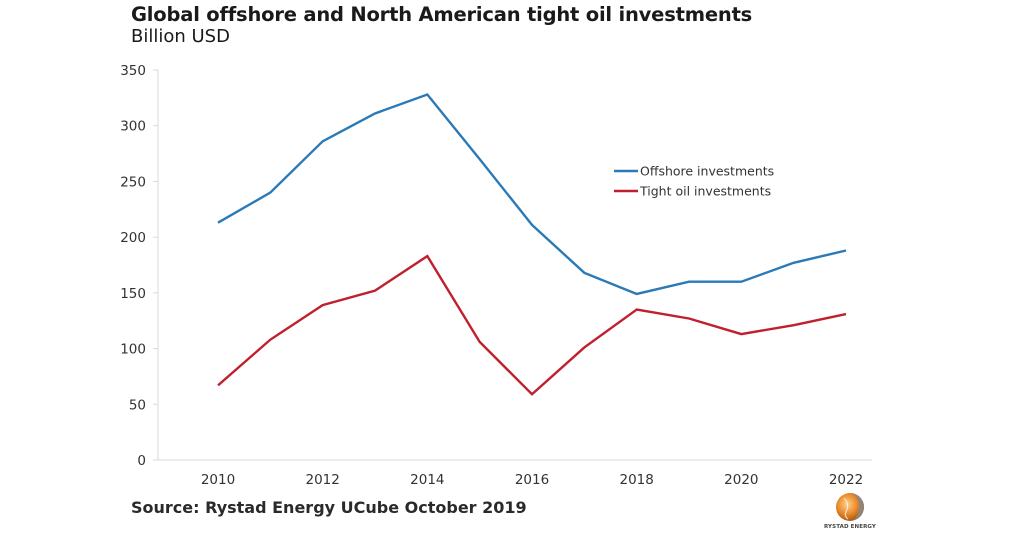  Describe the element at coordinates (427, 480) in the screenshot. I see `x-tick-label: 2014` at that location.